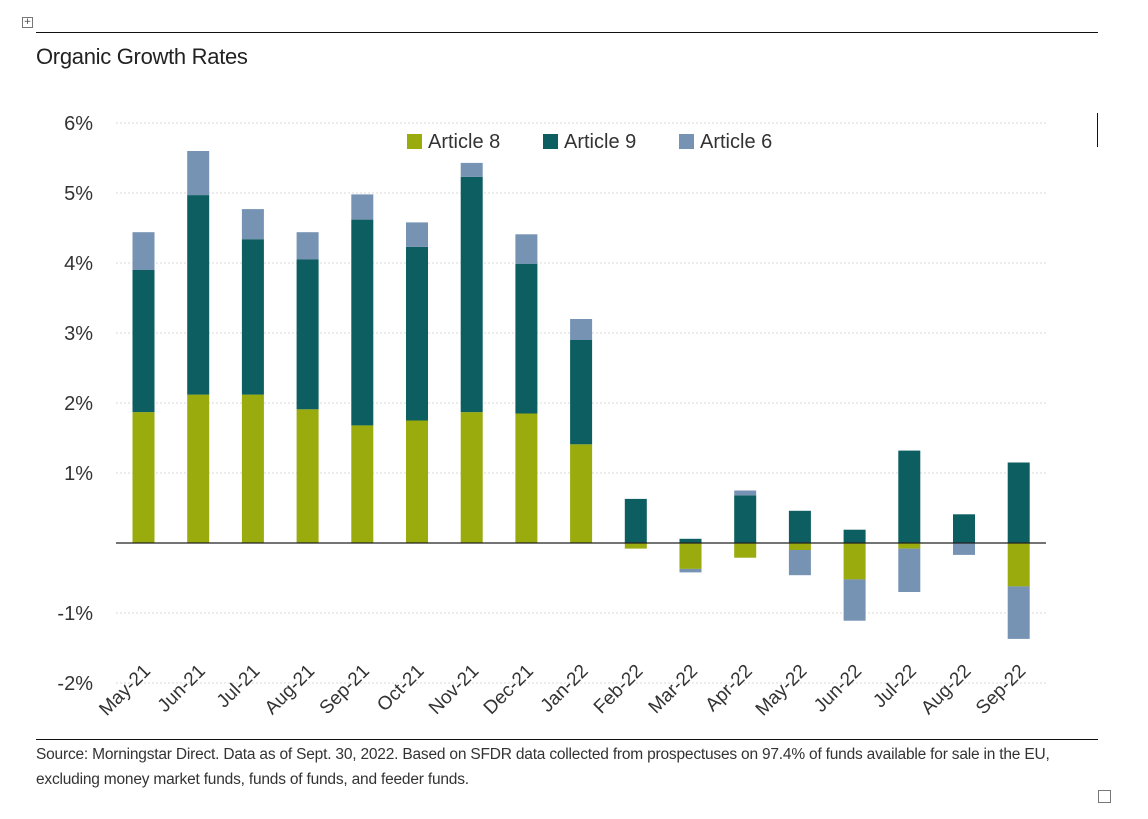 The image size is (1148, 819). What do you see at coordinates (600, 142) in the screenshot?
I see `legend-label: Article 9` at bounding box center [600, 142].